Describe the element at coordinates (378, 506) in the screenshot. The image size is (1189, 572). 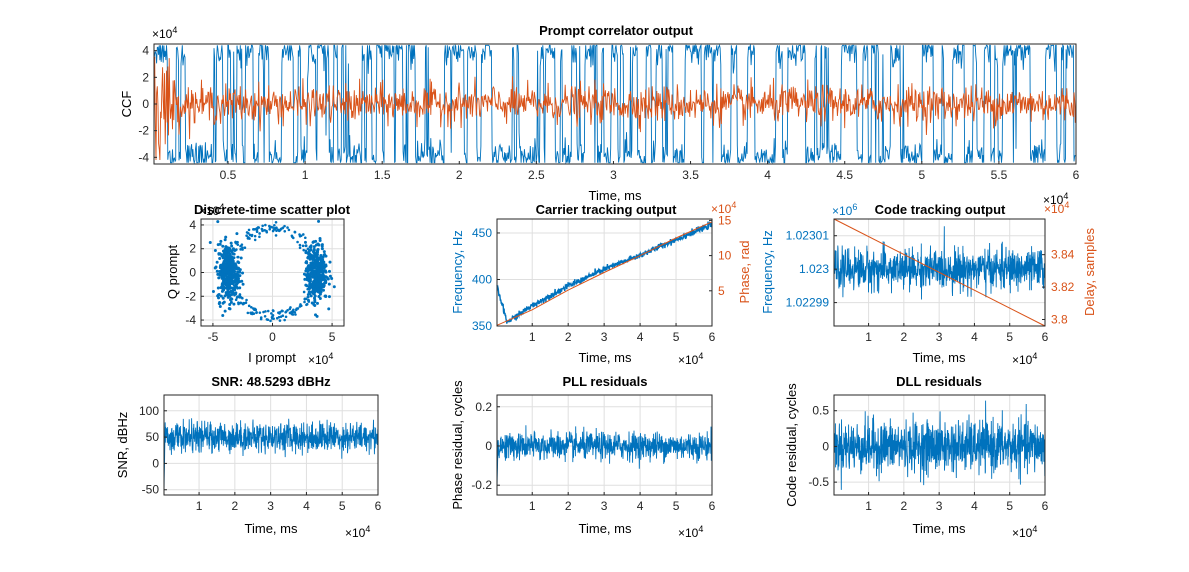
I see `snr-xtick-label: 6` at that location.